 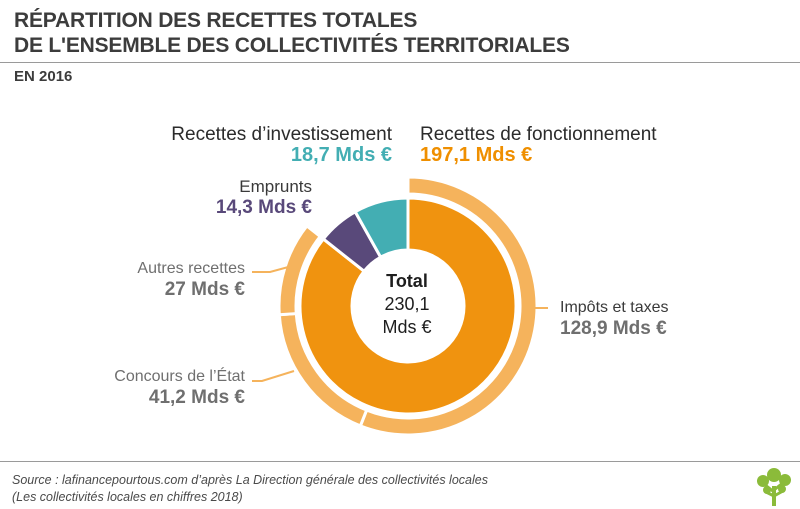 What do you see at coordinates (273, 376) in the screenshot?
I see `leader-concours` at bounding box center [273, 376].